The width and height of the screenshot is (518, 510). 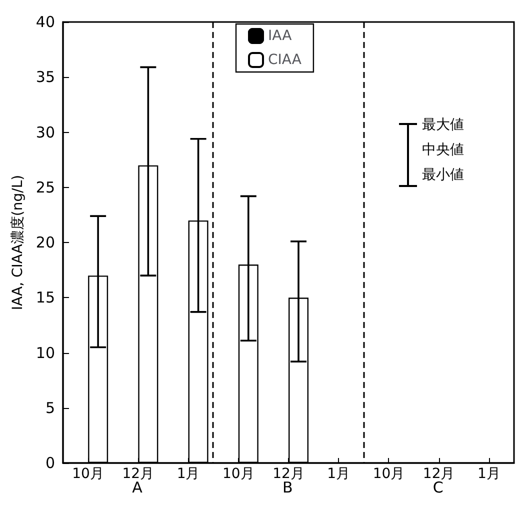 I want to click on y-tick-label: 0, so click(x=50, y=463).